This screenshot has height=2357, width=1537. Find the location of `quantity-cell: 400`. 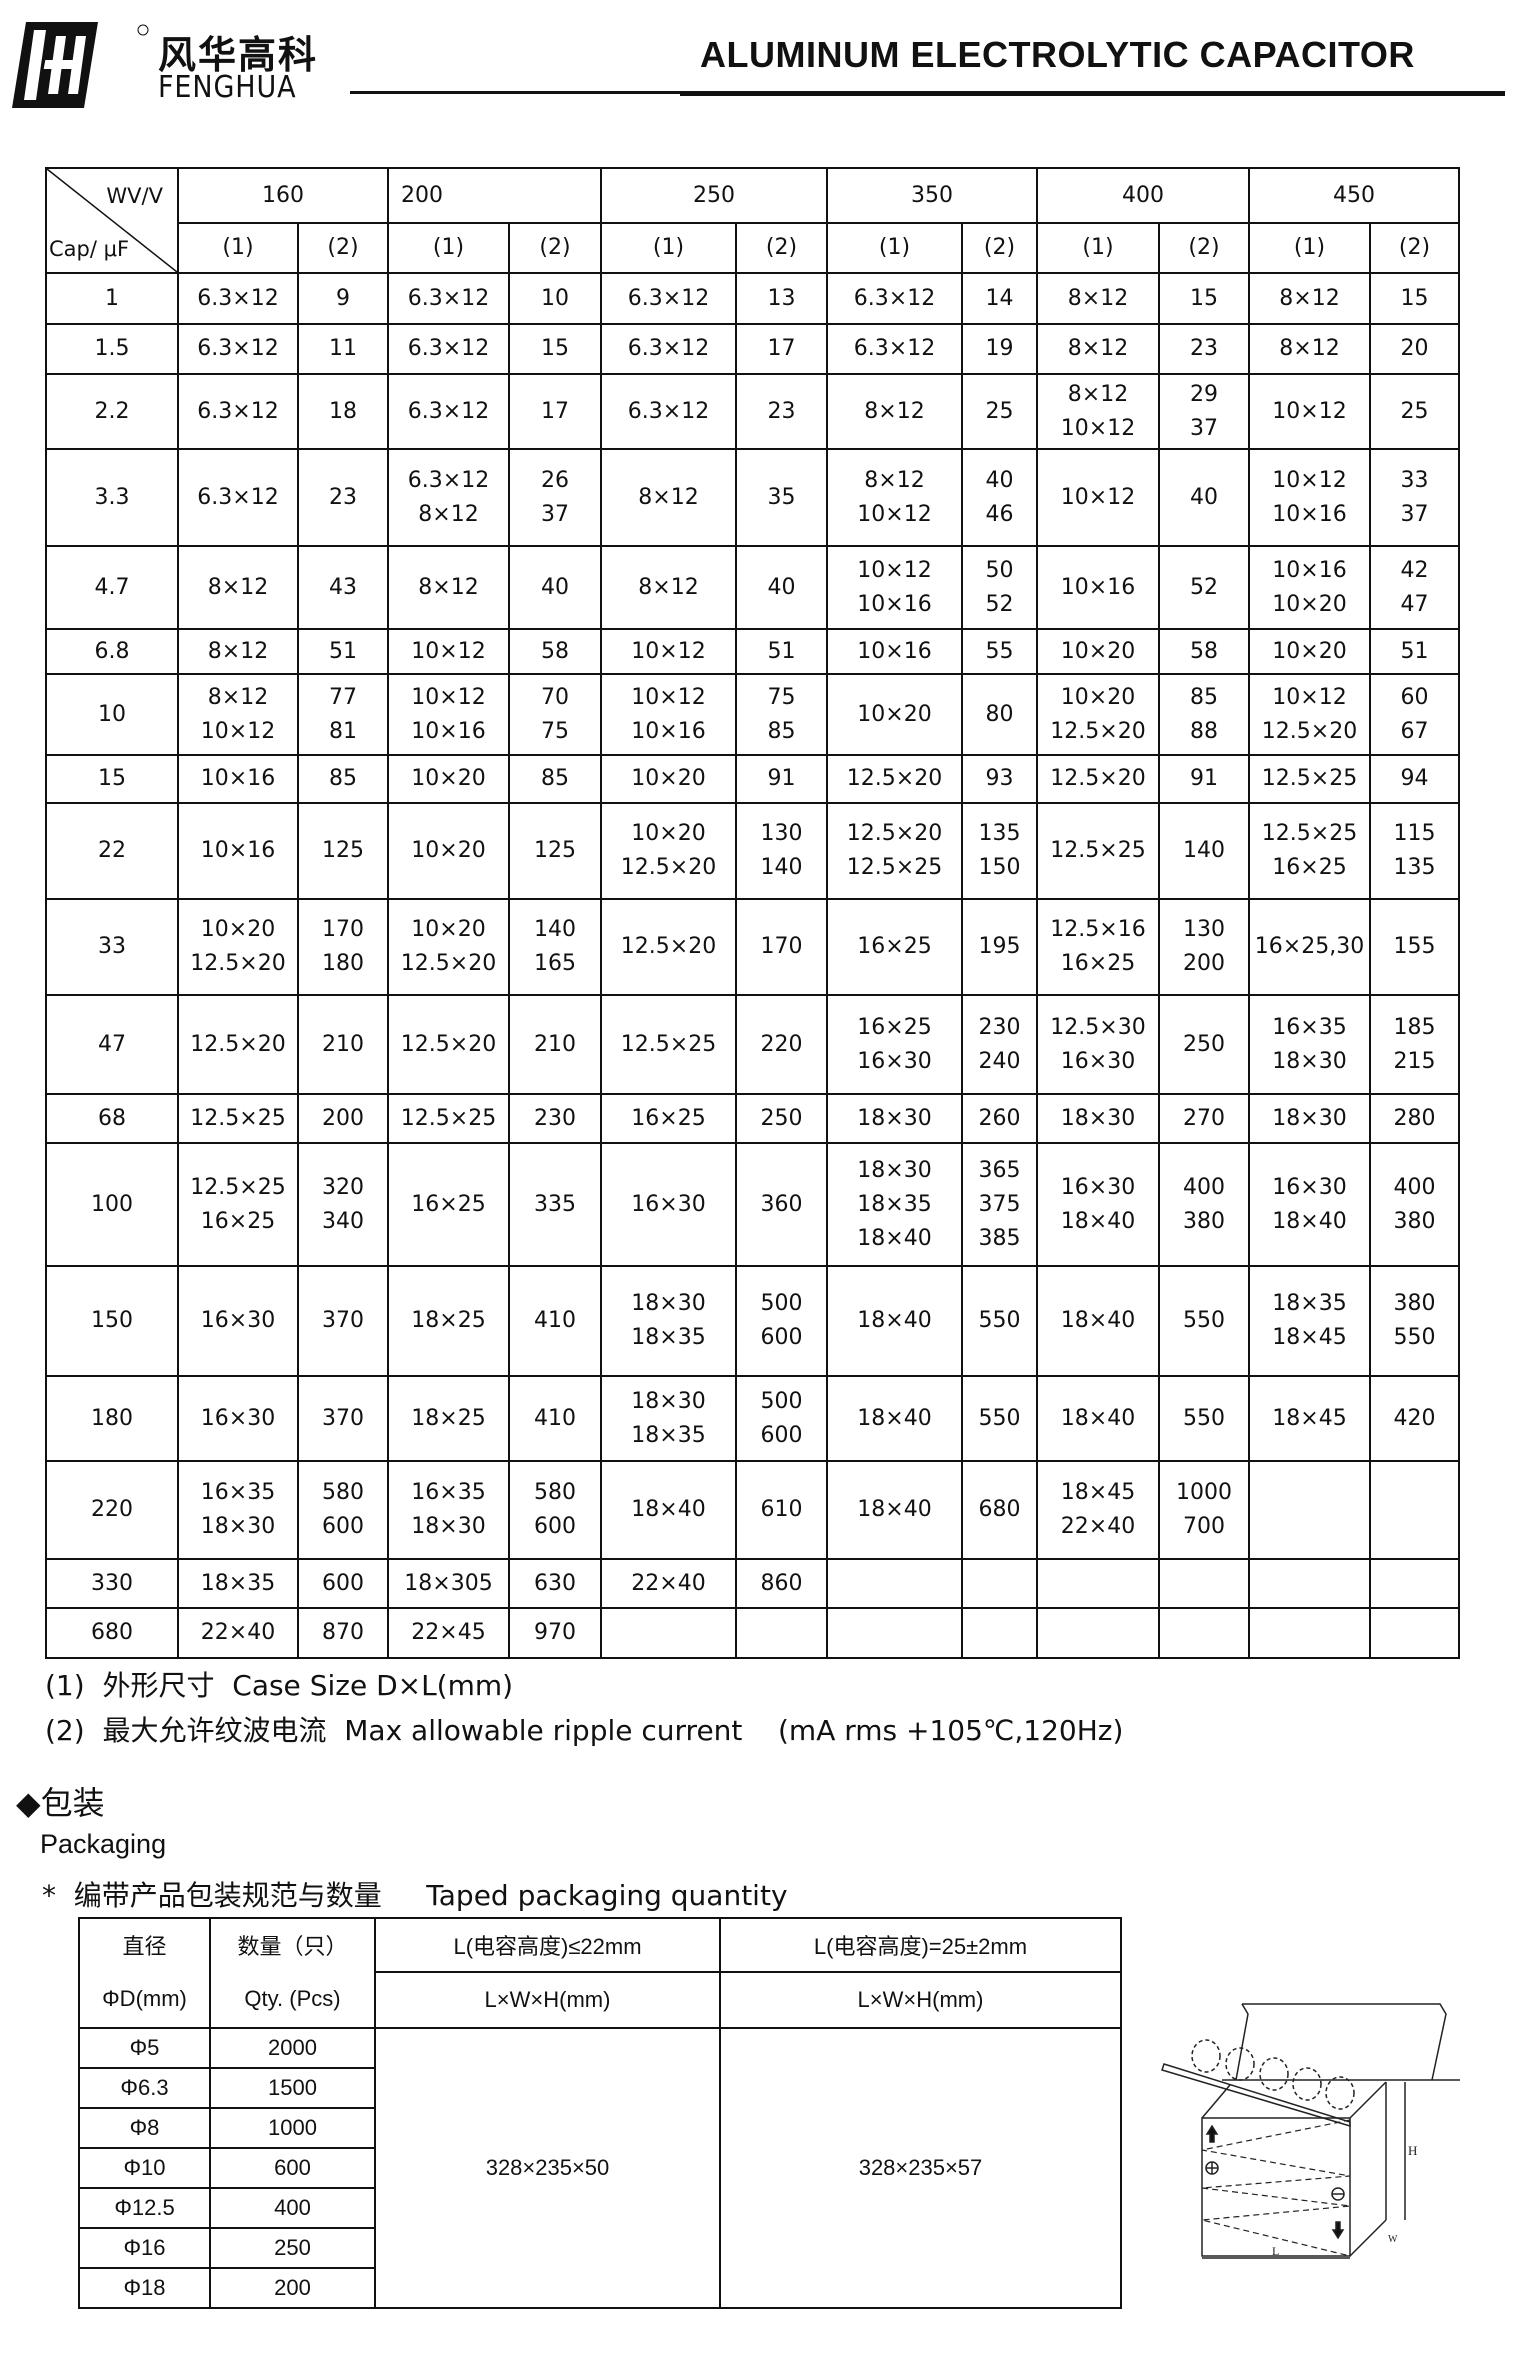

quantity-cell: 400 is located at coordinates (292, 2208).